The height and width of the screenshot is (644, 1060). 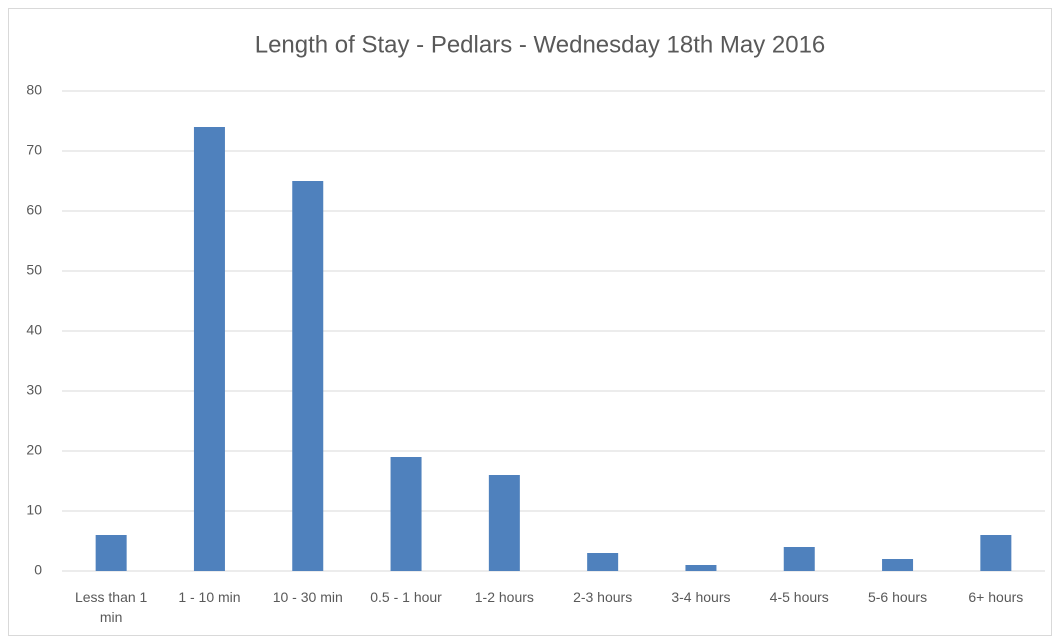 What do you see at coordinates (209, 597) in the screenshot?
I see `x-tick-label: 1 - 10 min` at bounding box center [209, 597].